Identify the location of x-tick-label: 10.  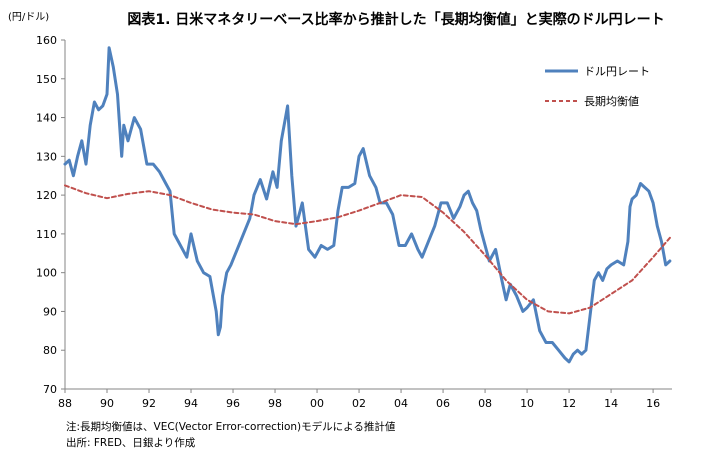
(527, 403).